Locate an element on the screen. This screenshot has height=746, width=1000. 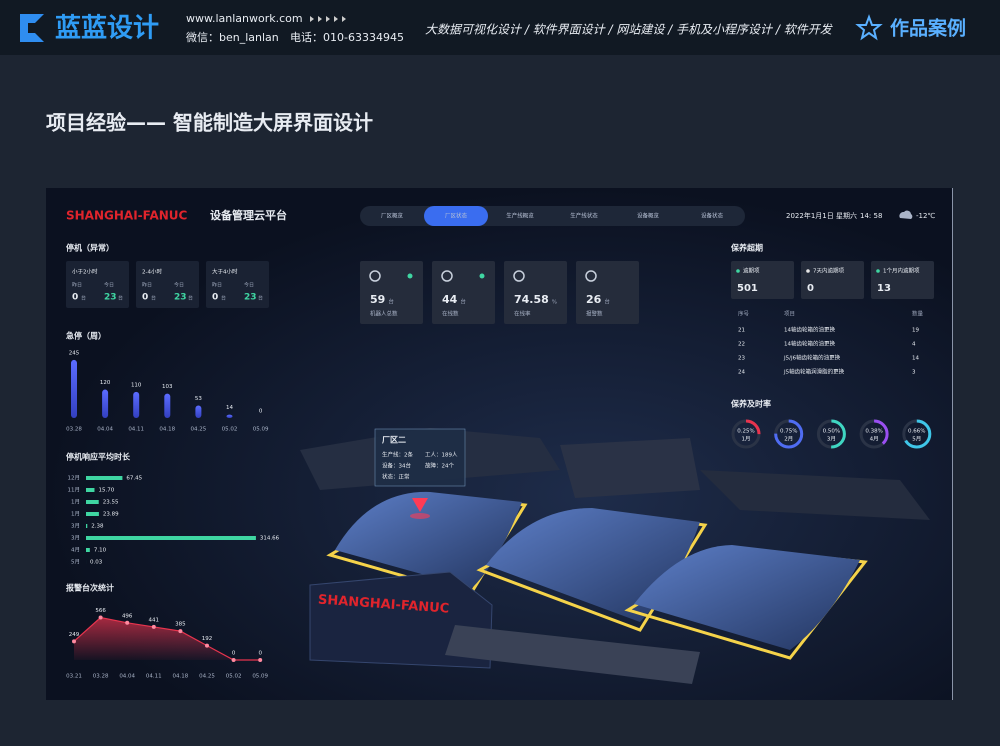
stat-value: 59 is located at coordinates (377, 299).